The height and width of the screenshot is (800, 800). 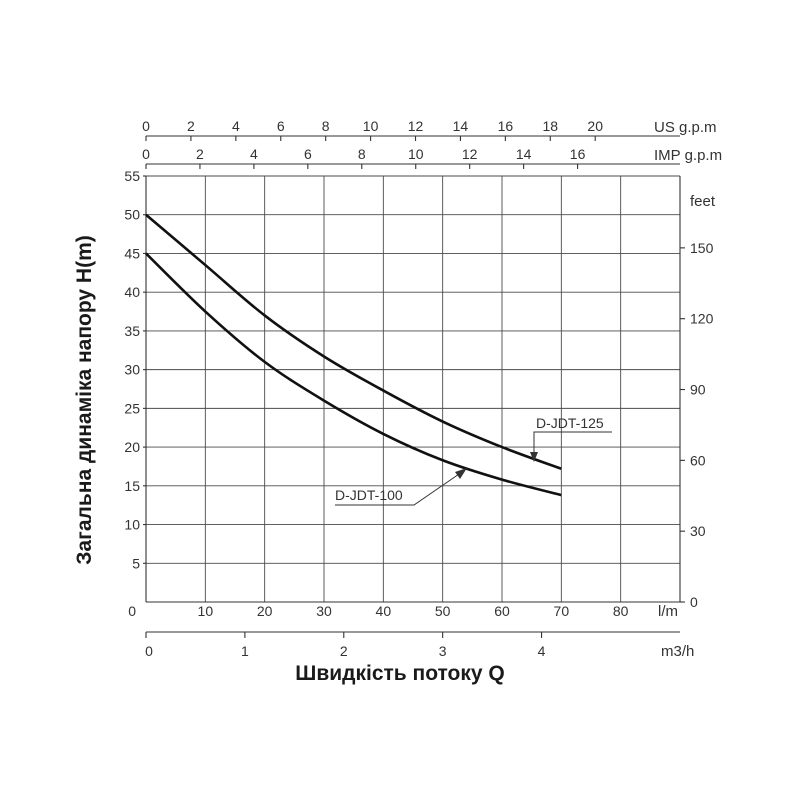 I want to click on y-tick-label: 35, so click(x=132, y=331).